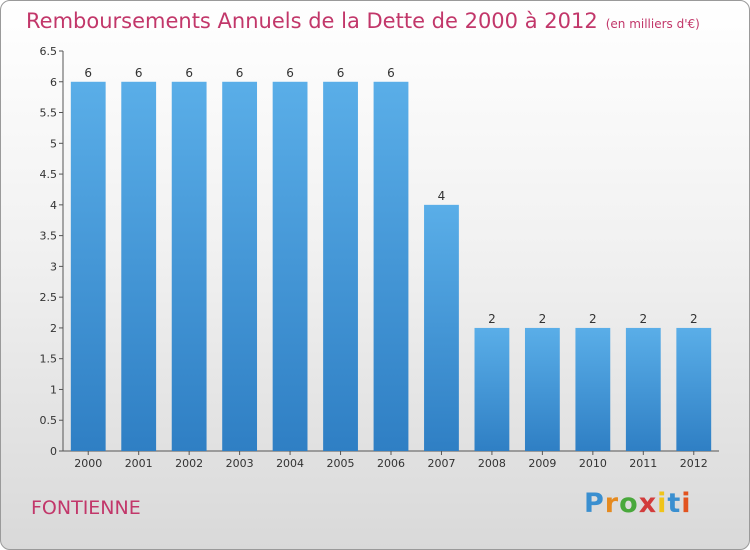 The height and width of the screenshot is (550, 750). Describe the element at coordinates (86, 508) in the screenshot. I see `commune-name: FONTIENNE` at that location.